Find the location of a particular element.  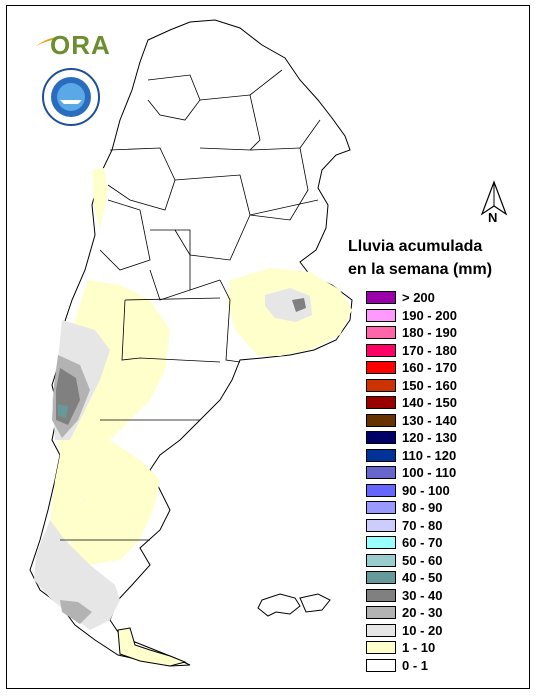

legend-item: 70 - 80 is located at coordinates (411, 526).